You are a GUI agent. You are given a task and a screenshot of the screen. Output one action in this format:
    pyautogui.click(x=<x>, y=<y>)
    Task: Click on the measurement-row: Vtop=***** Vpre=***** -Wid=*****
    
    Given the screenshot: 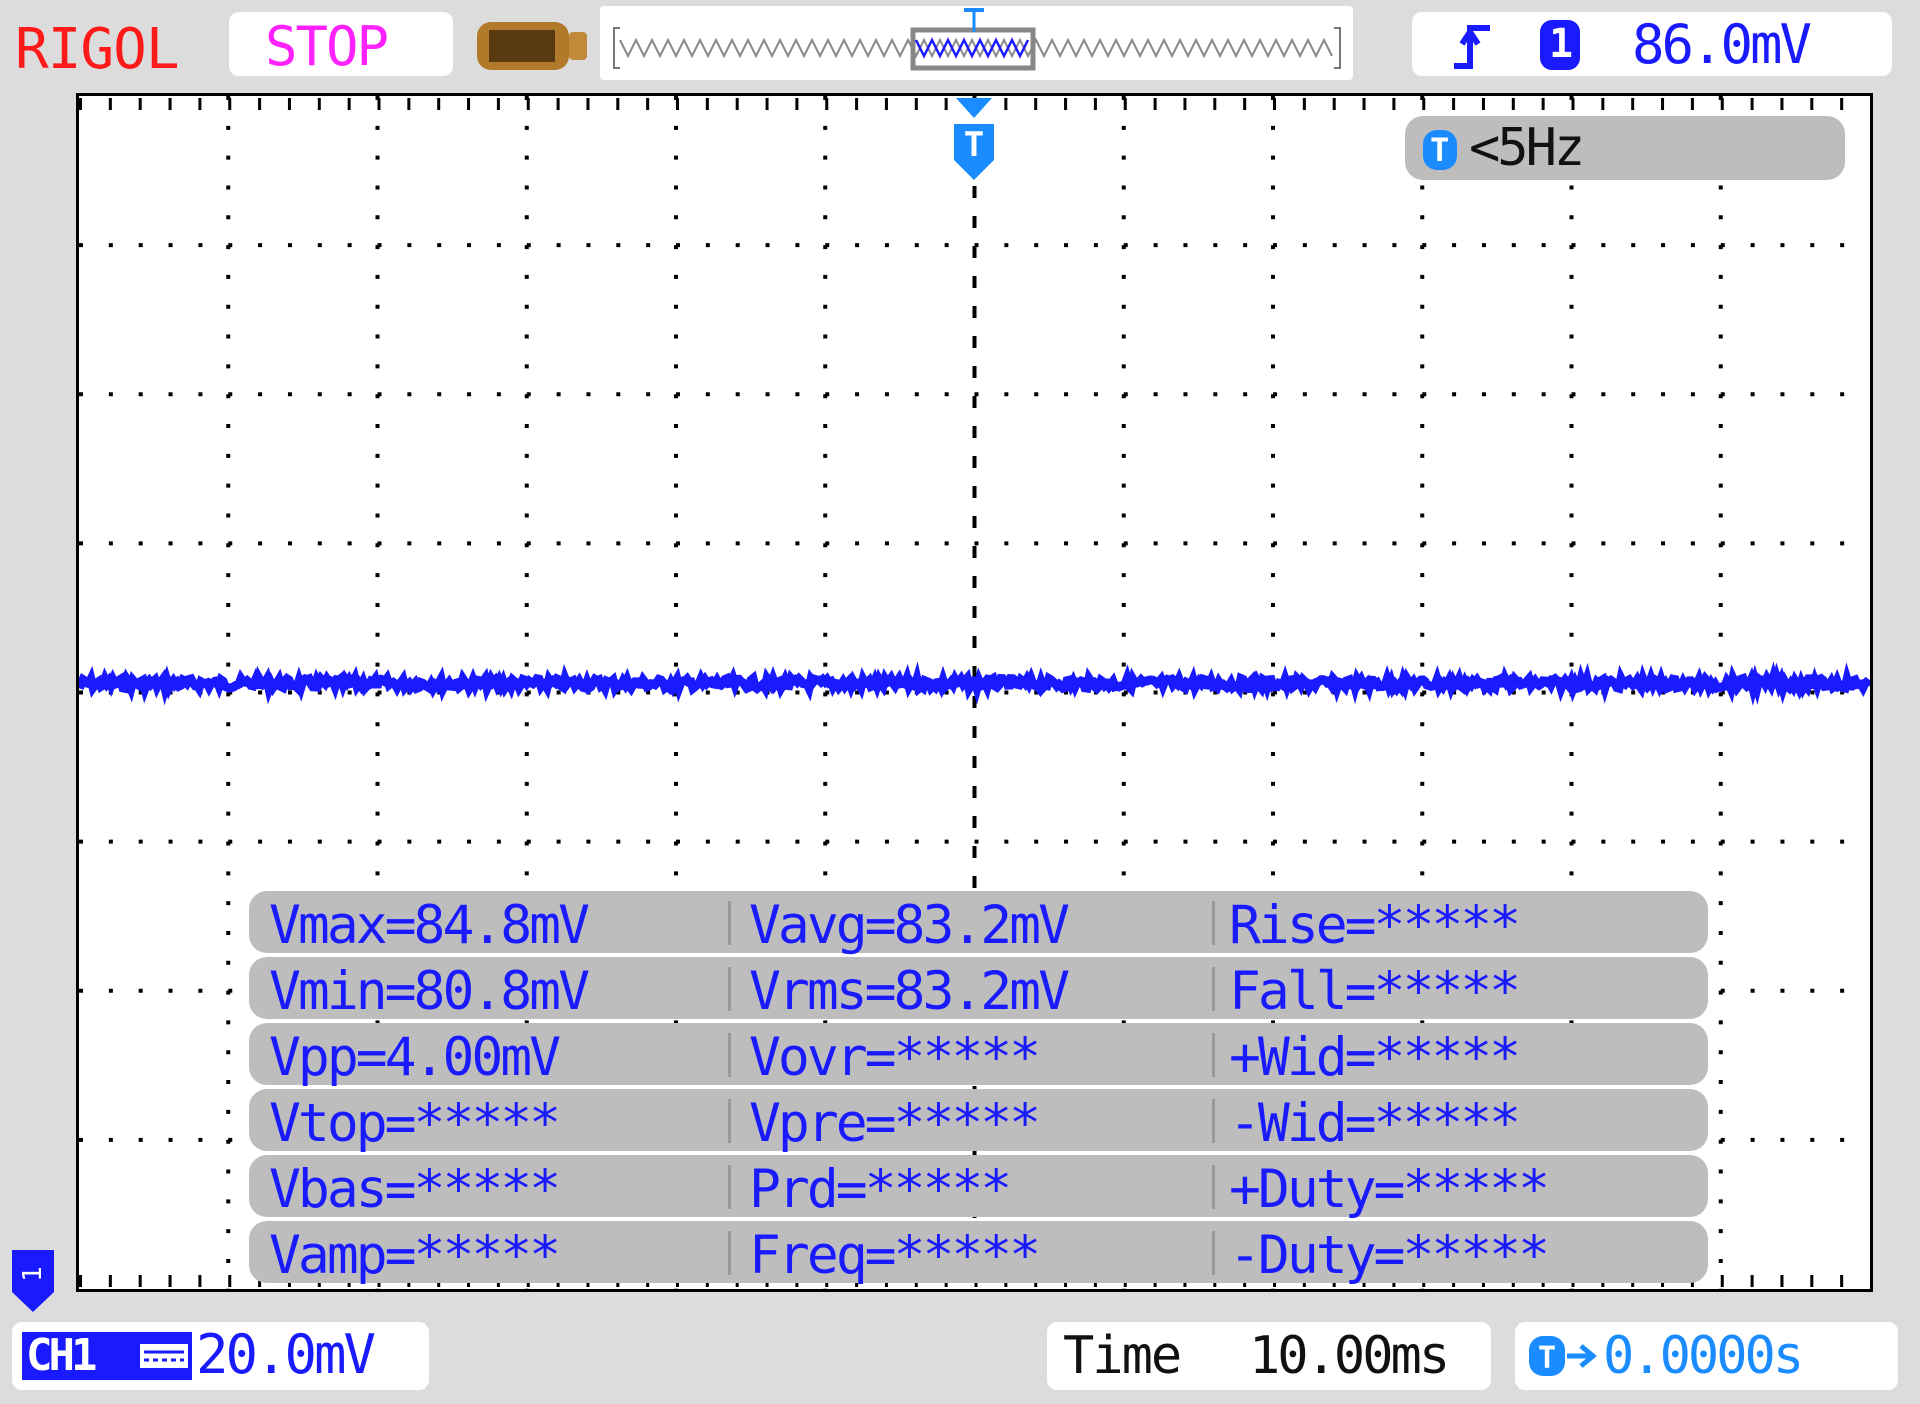 What is the action you would take?
    pyautogui.click(x=978, y=1120)
    